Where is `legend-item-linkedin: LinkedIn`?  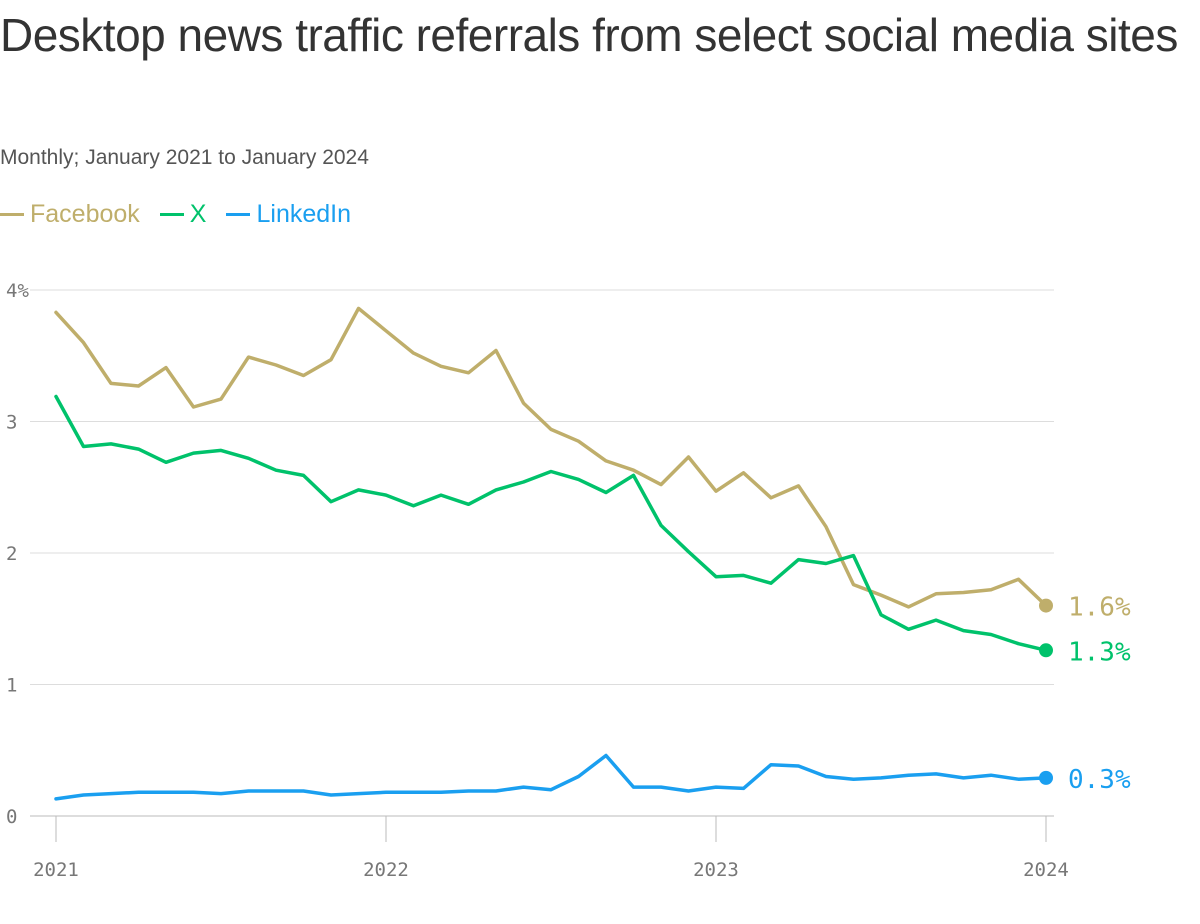 legend-item-linkedin: LinkedIn is located at coordinates (288, 214).